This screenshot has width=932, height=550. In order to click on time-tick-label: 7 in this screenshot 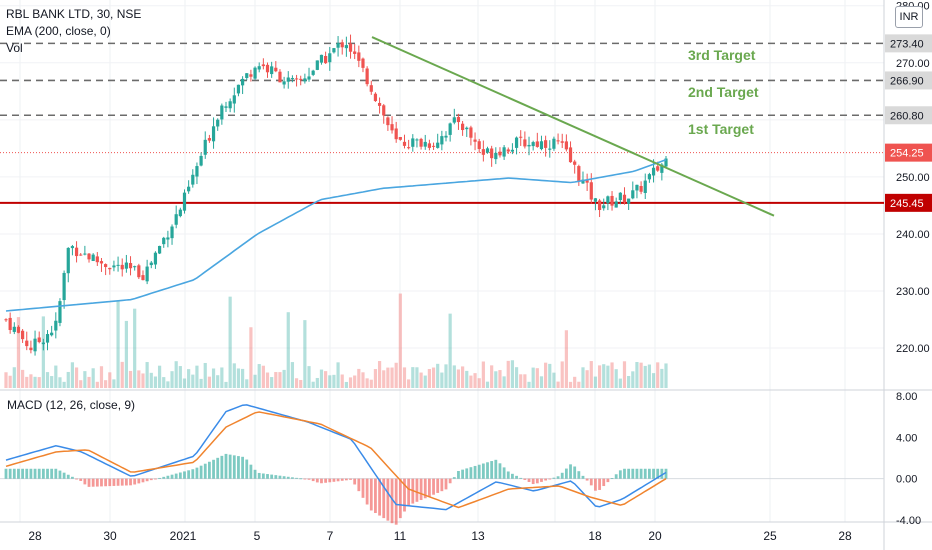, I will do `click(330, 536)`.